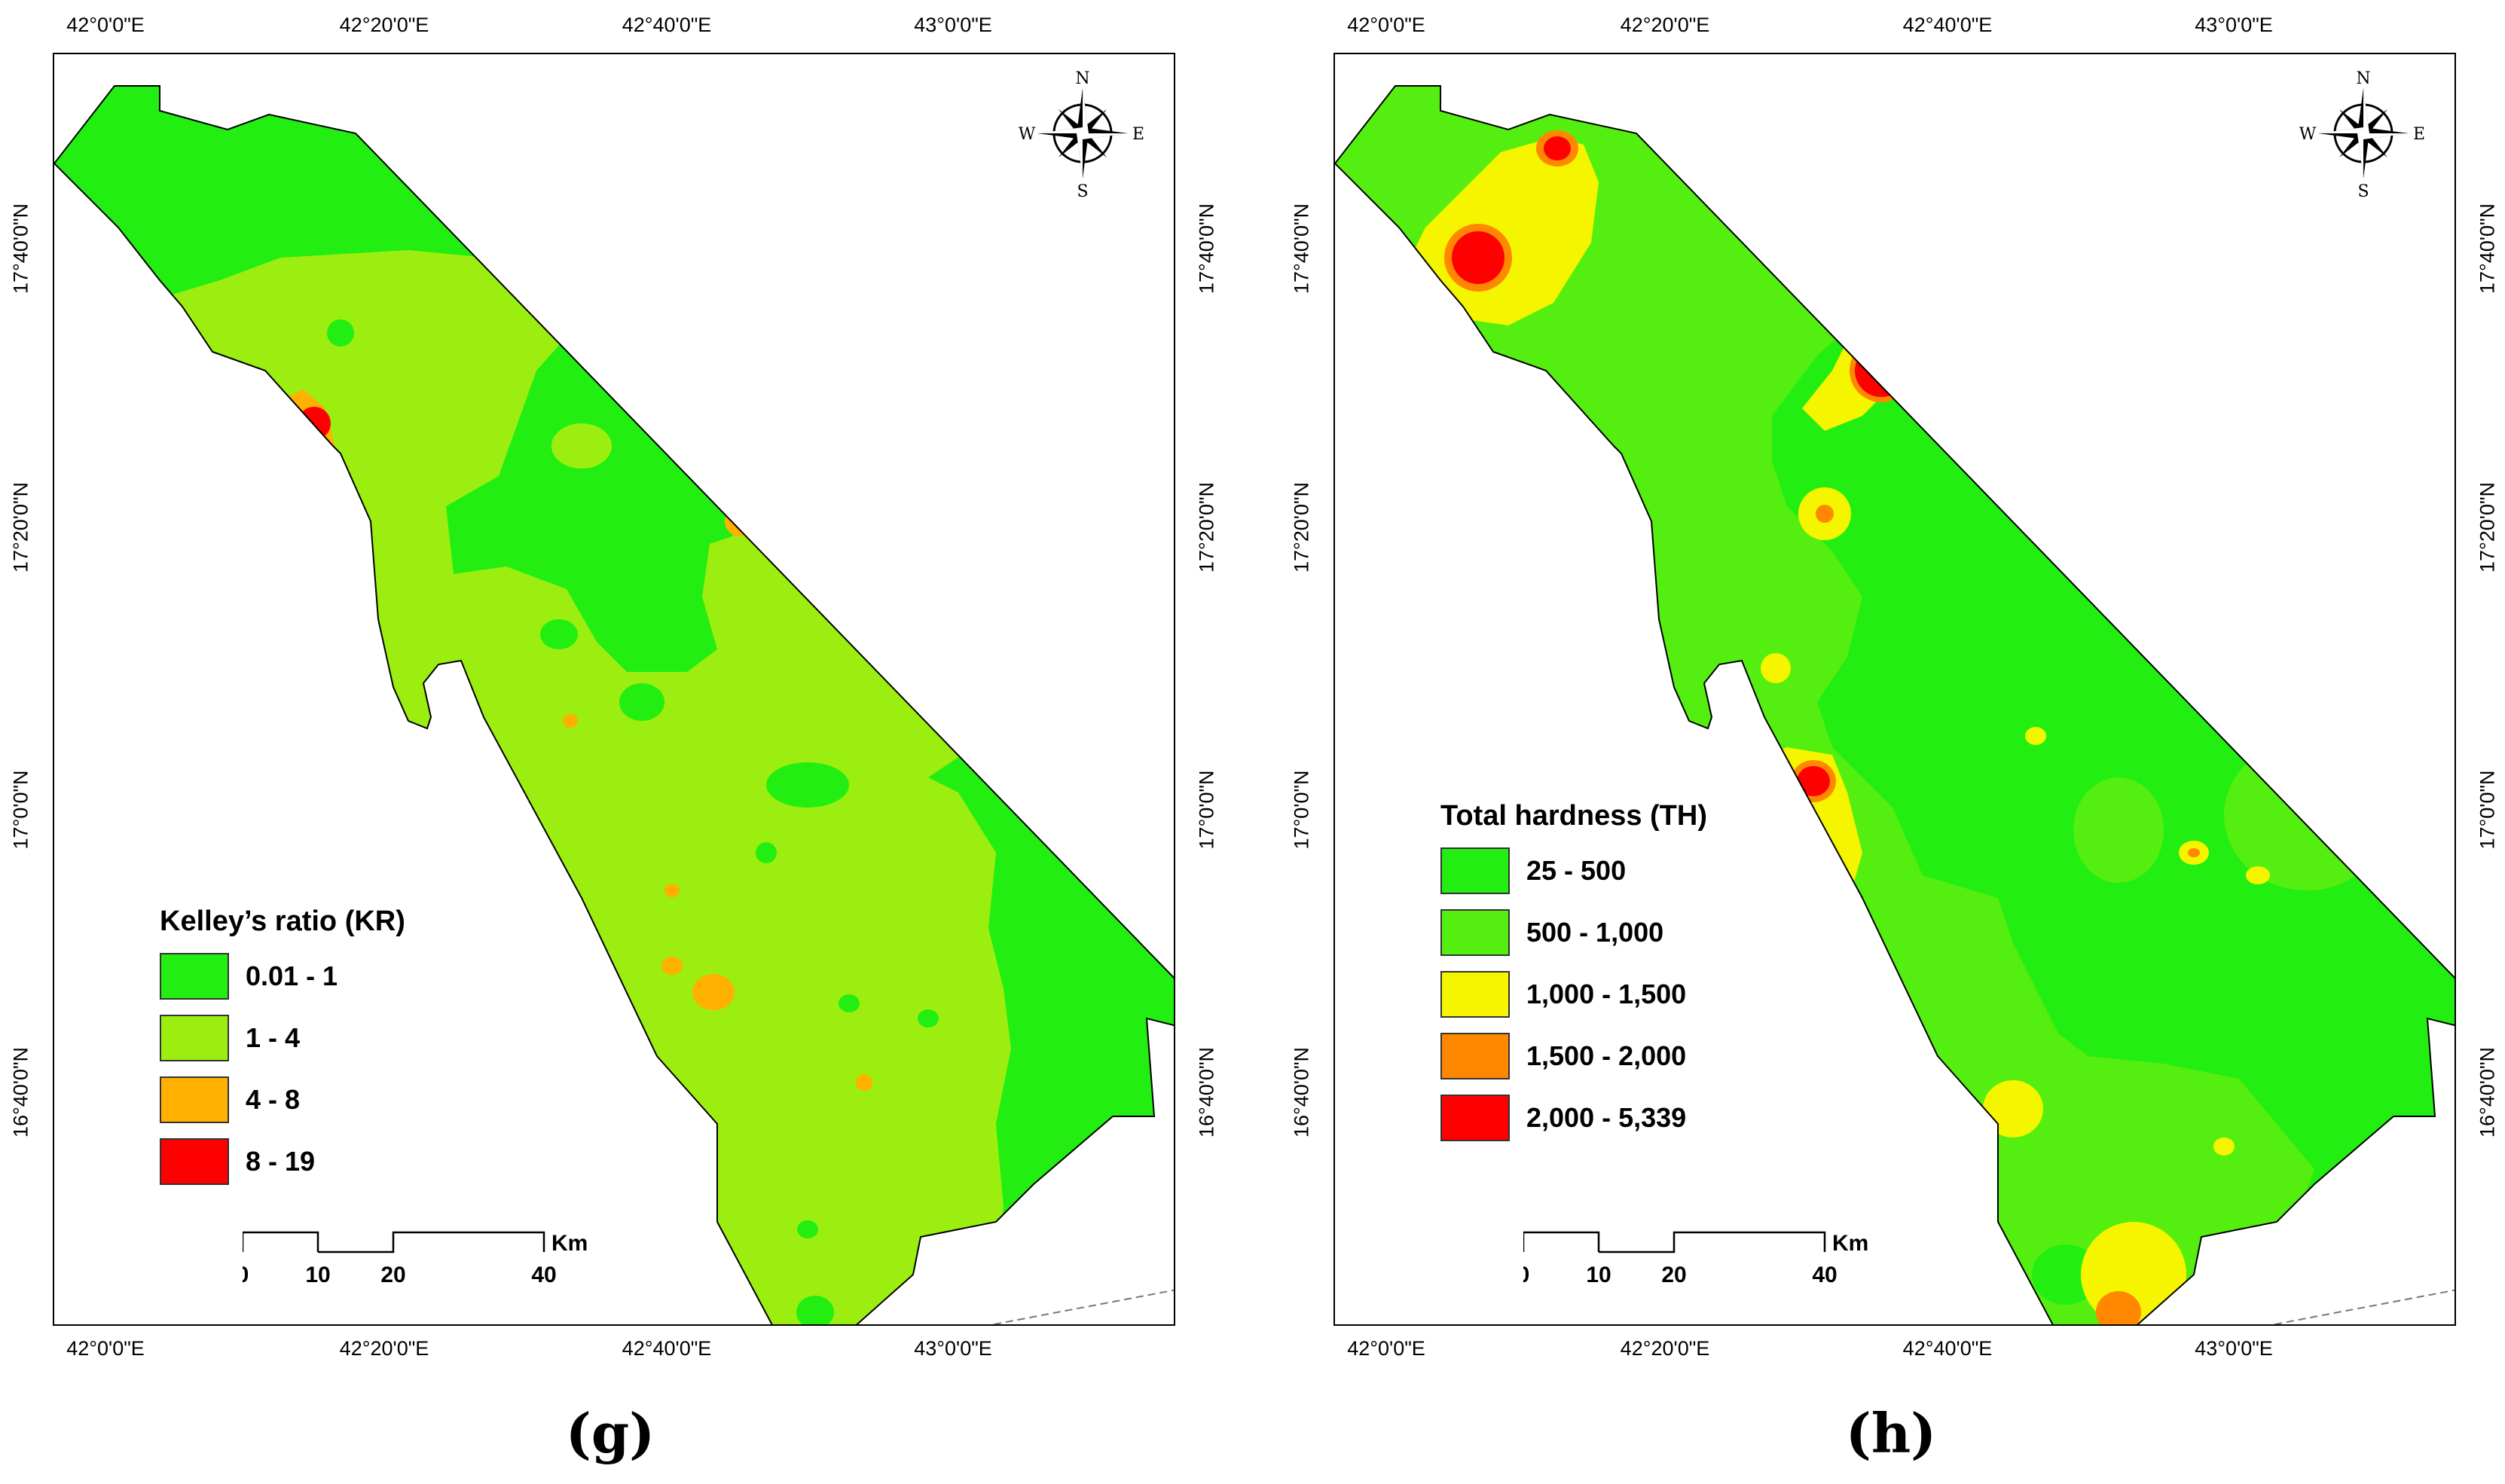  What do you see at coordinates (953, 1348) in the screenshot?
I see `lon-tick-bottom: 43°0'0"E` at bounding box center [953, 1348].